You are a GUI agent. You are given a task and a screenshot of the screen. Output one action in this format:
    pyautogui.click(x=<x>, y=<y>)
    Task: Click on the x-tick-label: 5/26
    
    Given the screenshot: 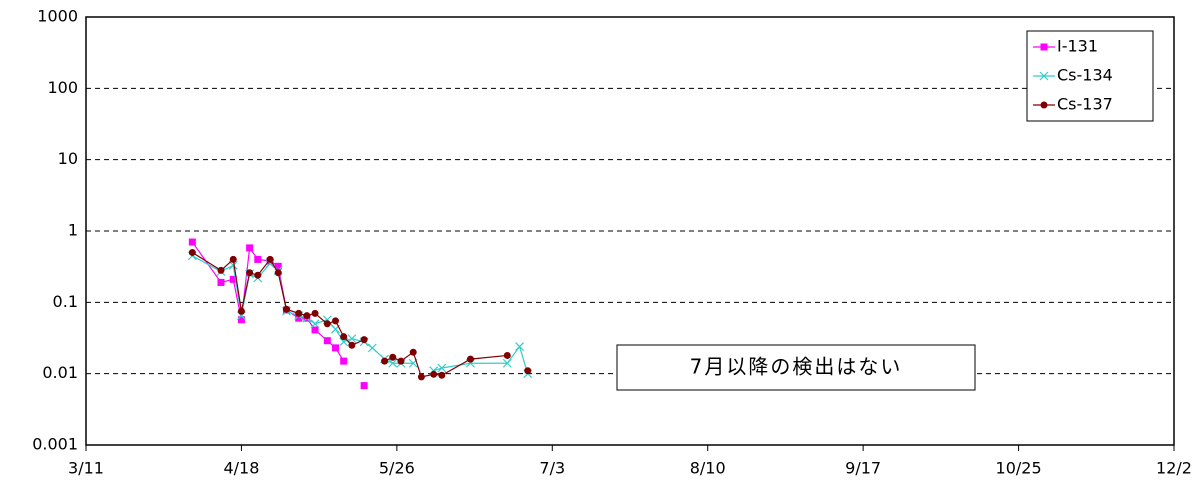 What is the action you would take?
    pyautogui.click(x=397, y=468)
    